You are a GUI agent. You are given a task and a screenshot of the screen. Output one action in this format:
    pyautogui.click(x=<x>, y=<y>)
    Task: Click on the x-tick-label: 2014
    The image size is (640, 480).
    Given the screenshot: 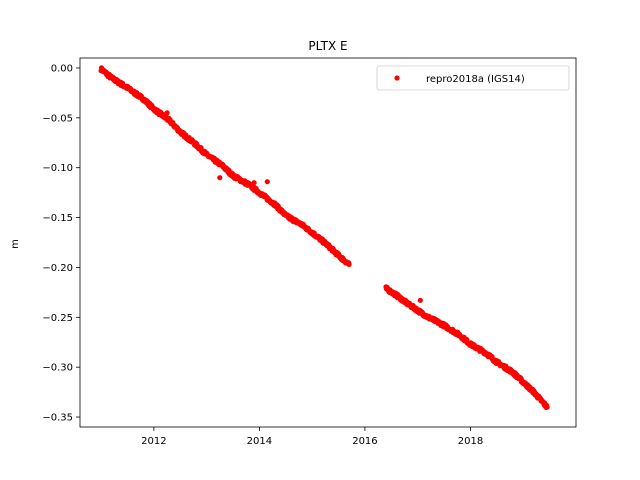 What is the action you would take?
    pyautogui.click(x=259, y=441)
    